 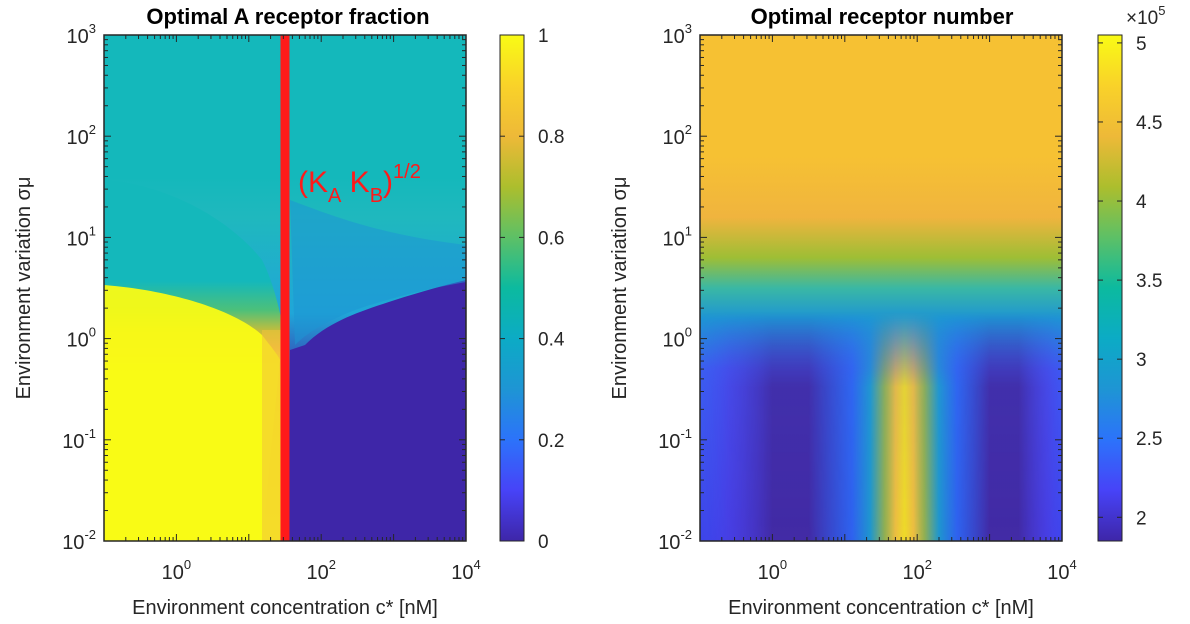 What do you see at coordinates (551, 340) in the screenshot?
I see `colorbar-tick-label: 0.4` at bounding box center [551, 340].